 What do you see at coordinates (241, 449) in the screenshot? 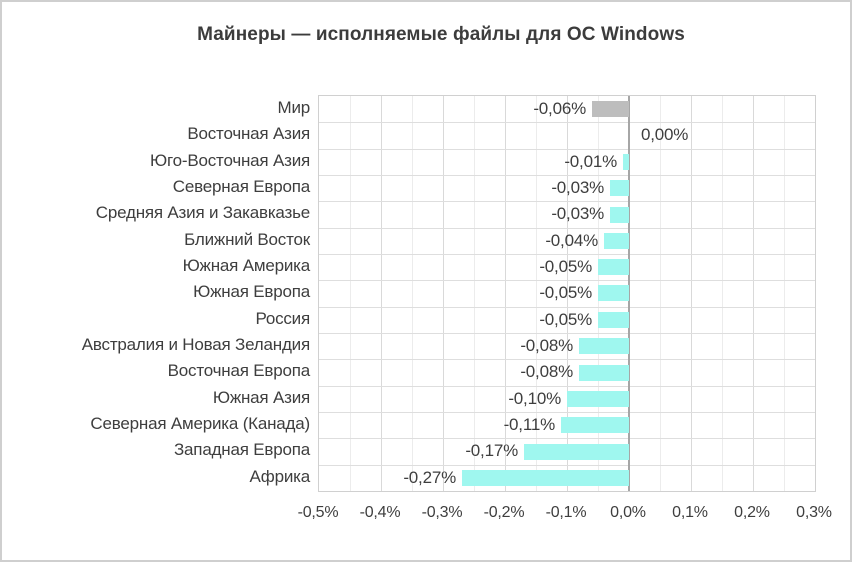
I see `category-label: Западная Европа` at bounding box center [241, 449].